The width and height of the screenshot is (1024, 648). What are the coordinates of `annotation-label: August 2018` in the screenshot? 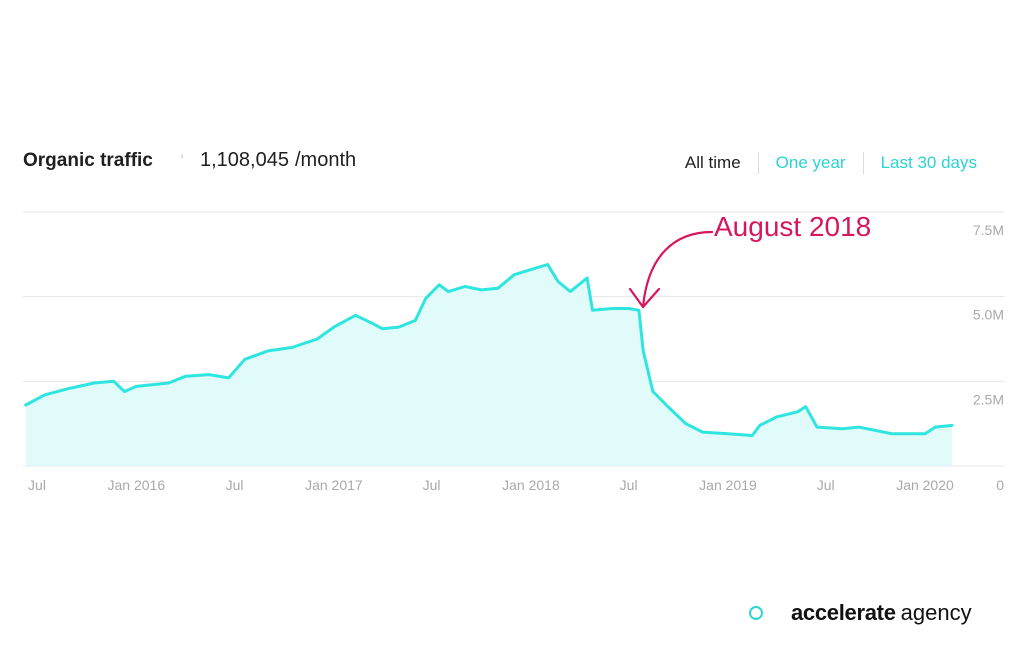 It's located at (792, 226).